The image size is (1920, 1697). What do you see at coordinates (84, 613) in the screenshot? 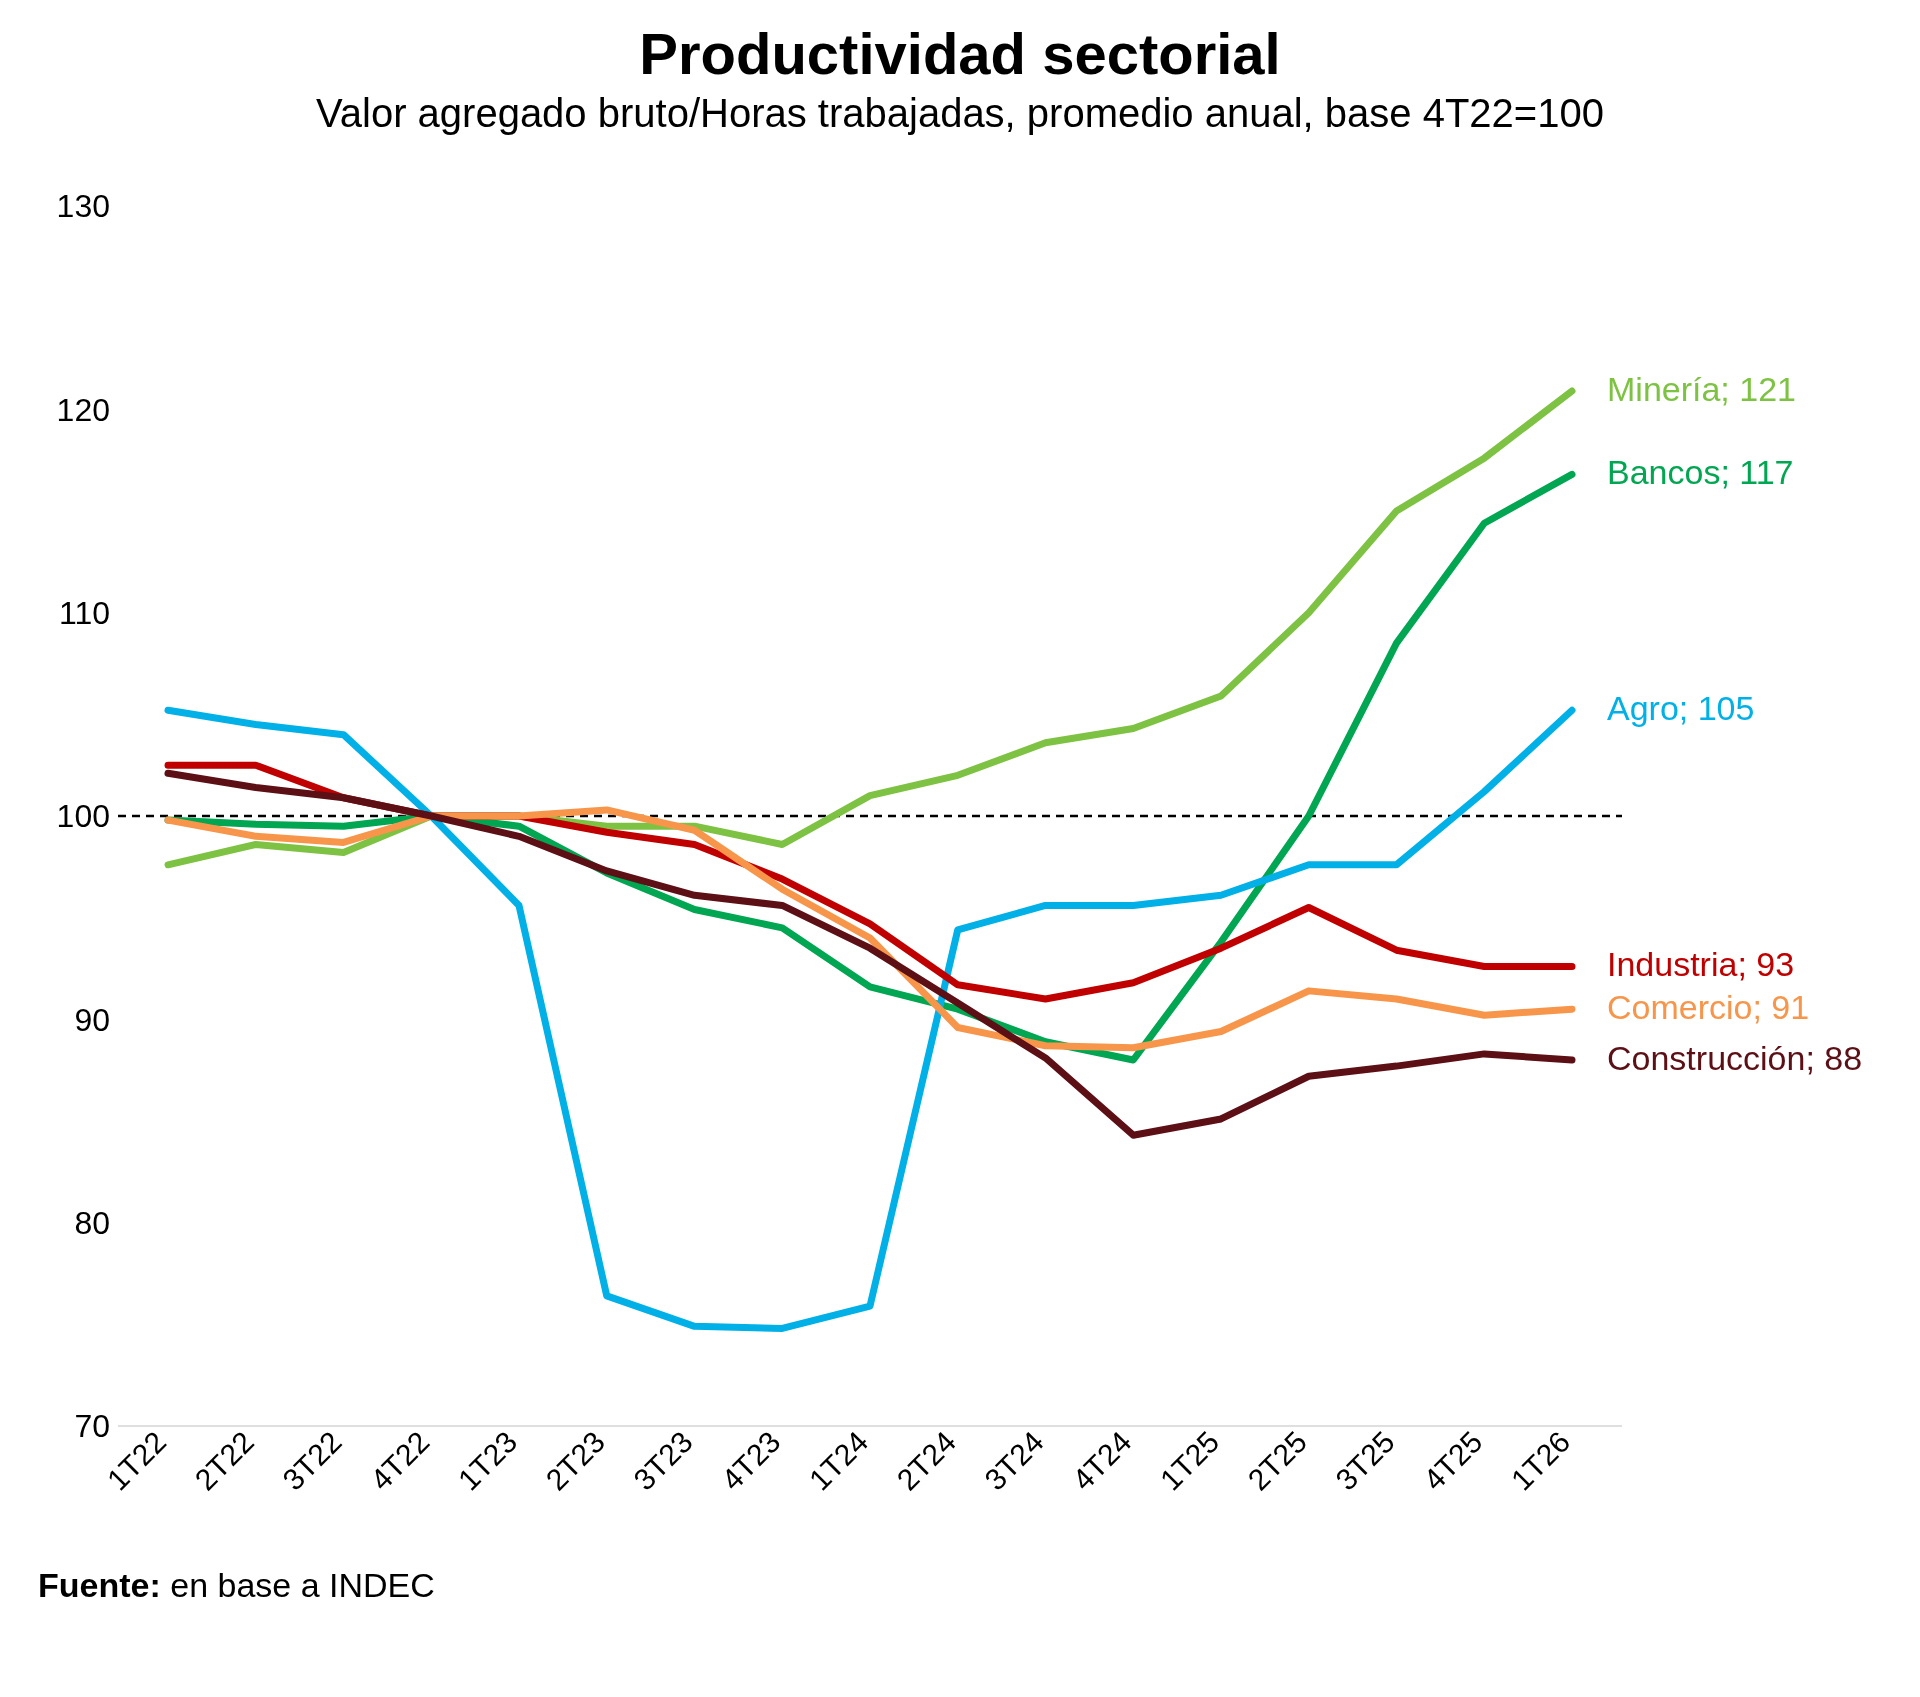
I see `y-tick-label: 110` at bounding box center [84, 613].